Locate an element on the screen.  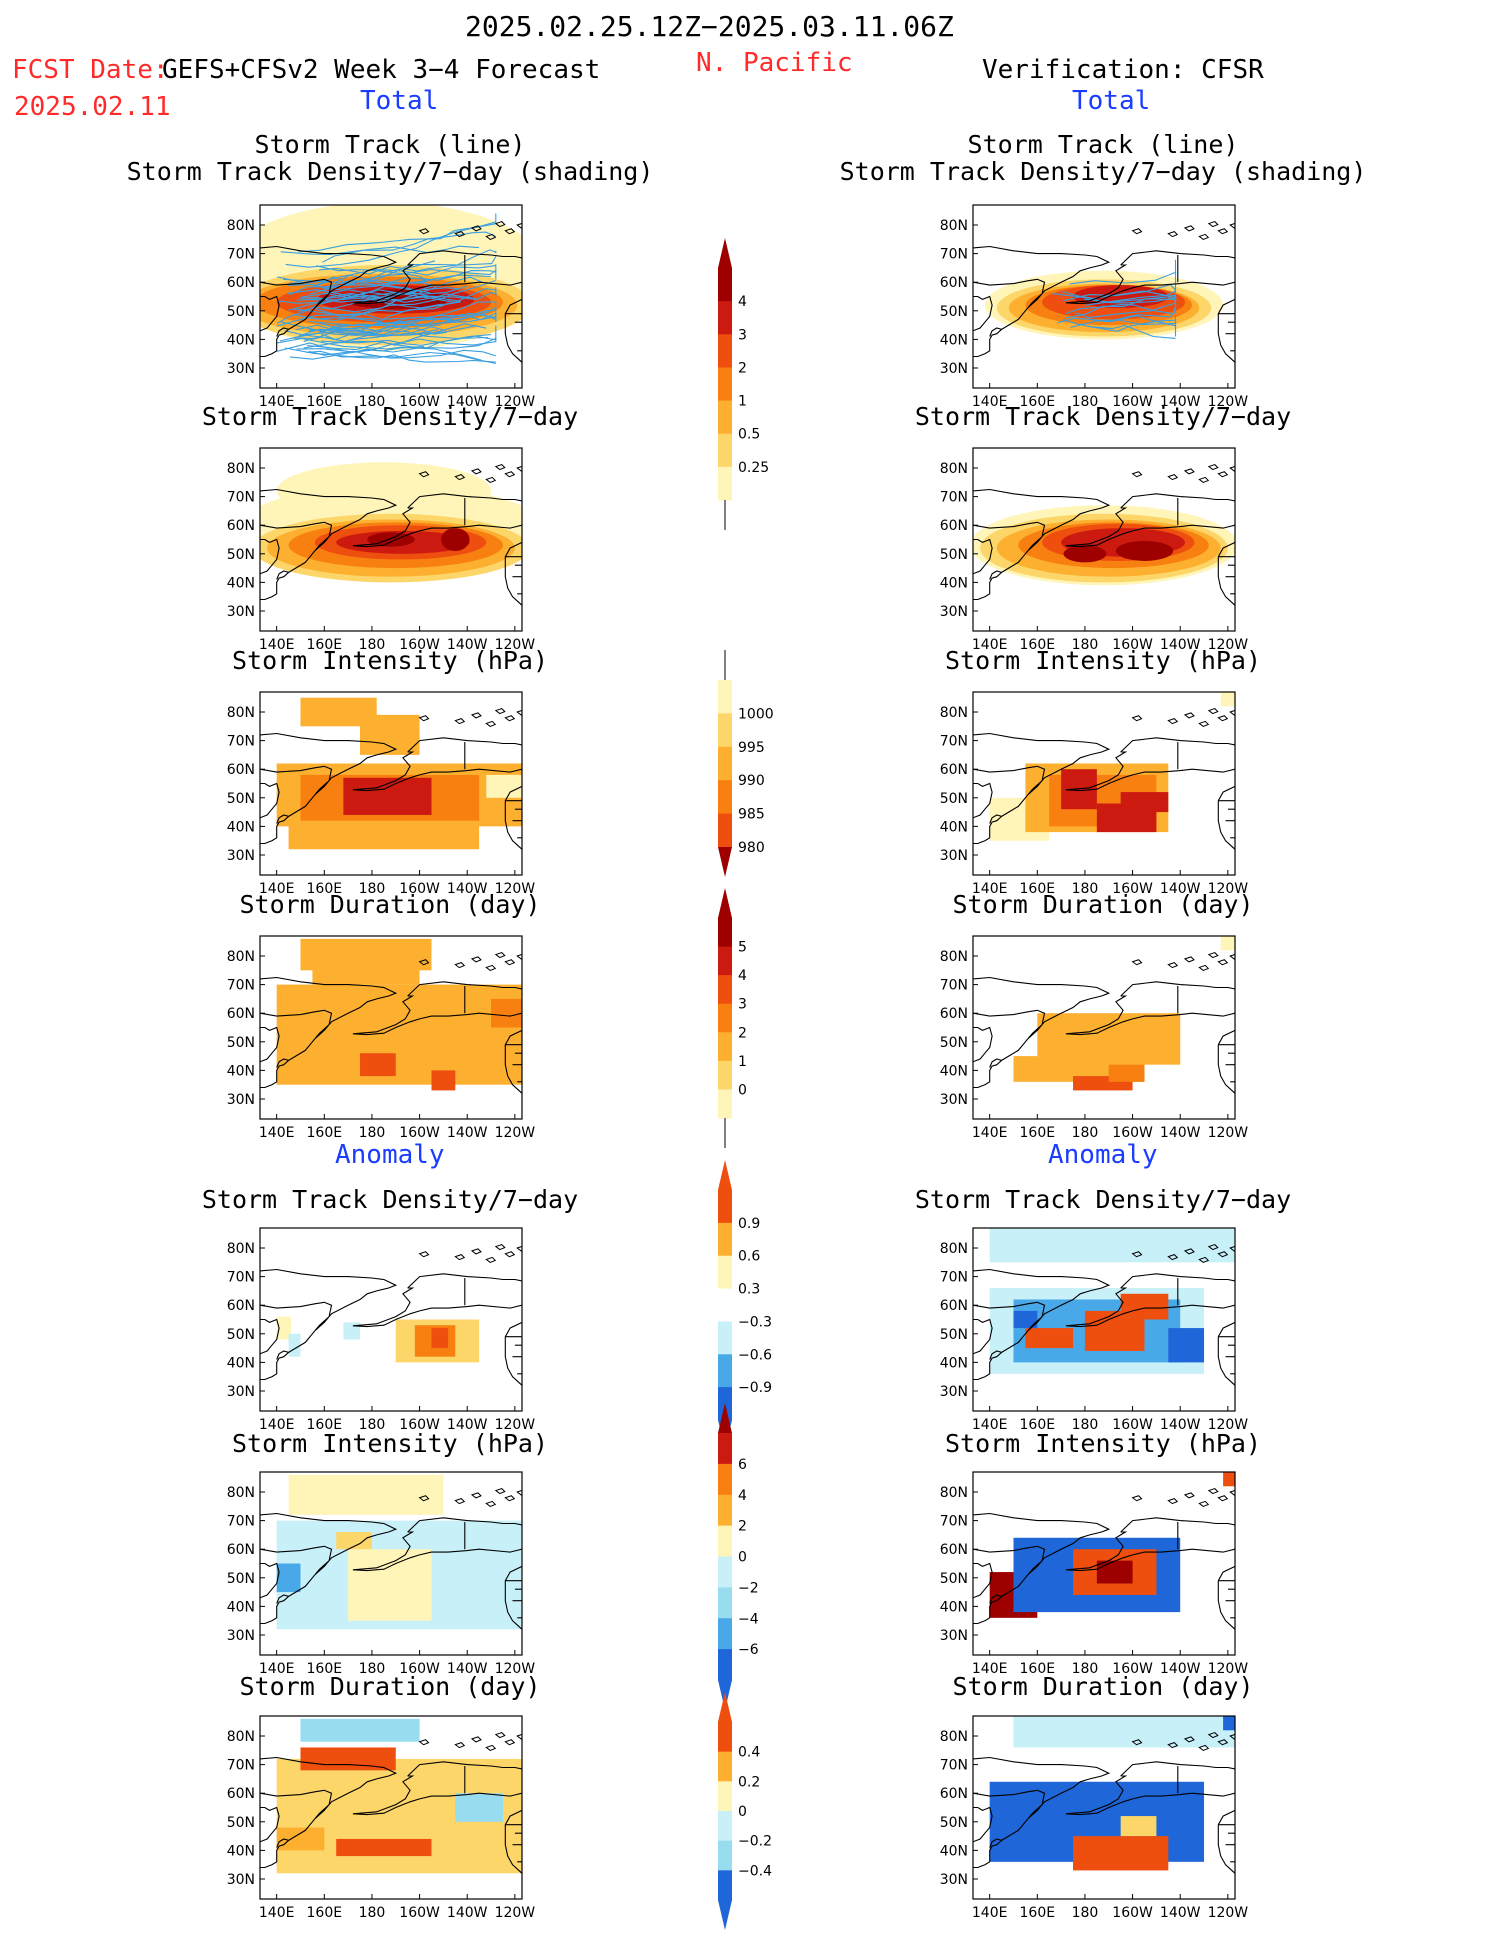
x-tick-label: 180 is located at coordinates (372, 1913).